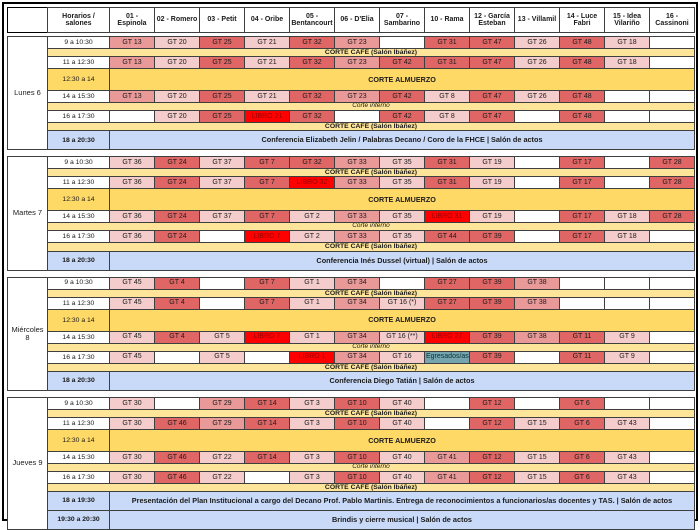 The image size is (700, 530). What do you see at coordinates (402, 303) in the screenshot?
I see `gt-slot-cell: GT 16 (*)` at bounding box center [402, 303].